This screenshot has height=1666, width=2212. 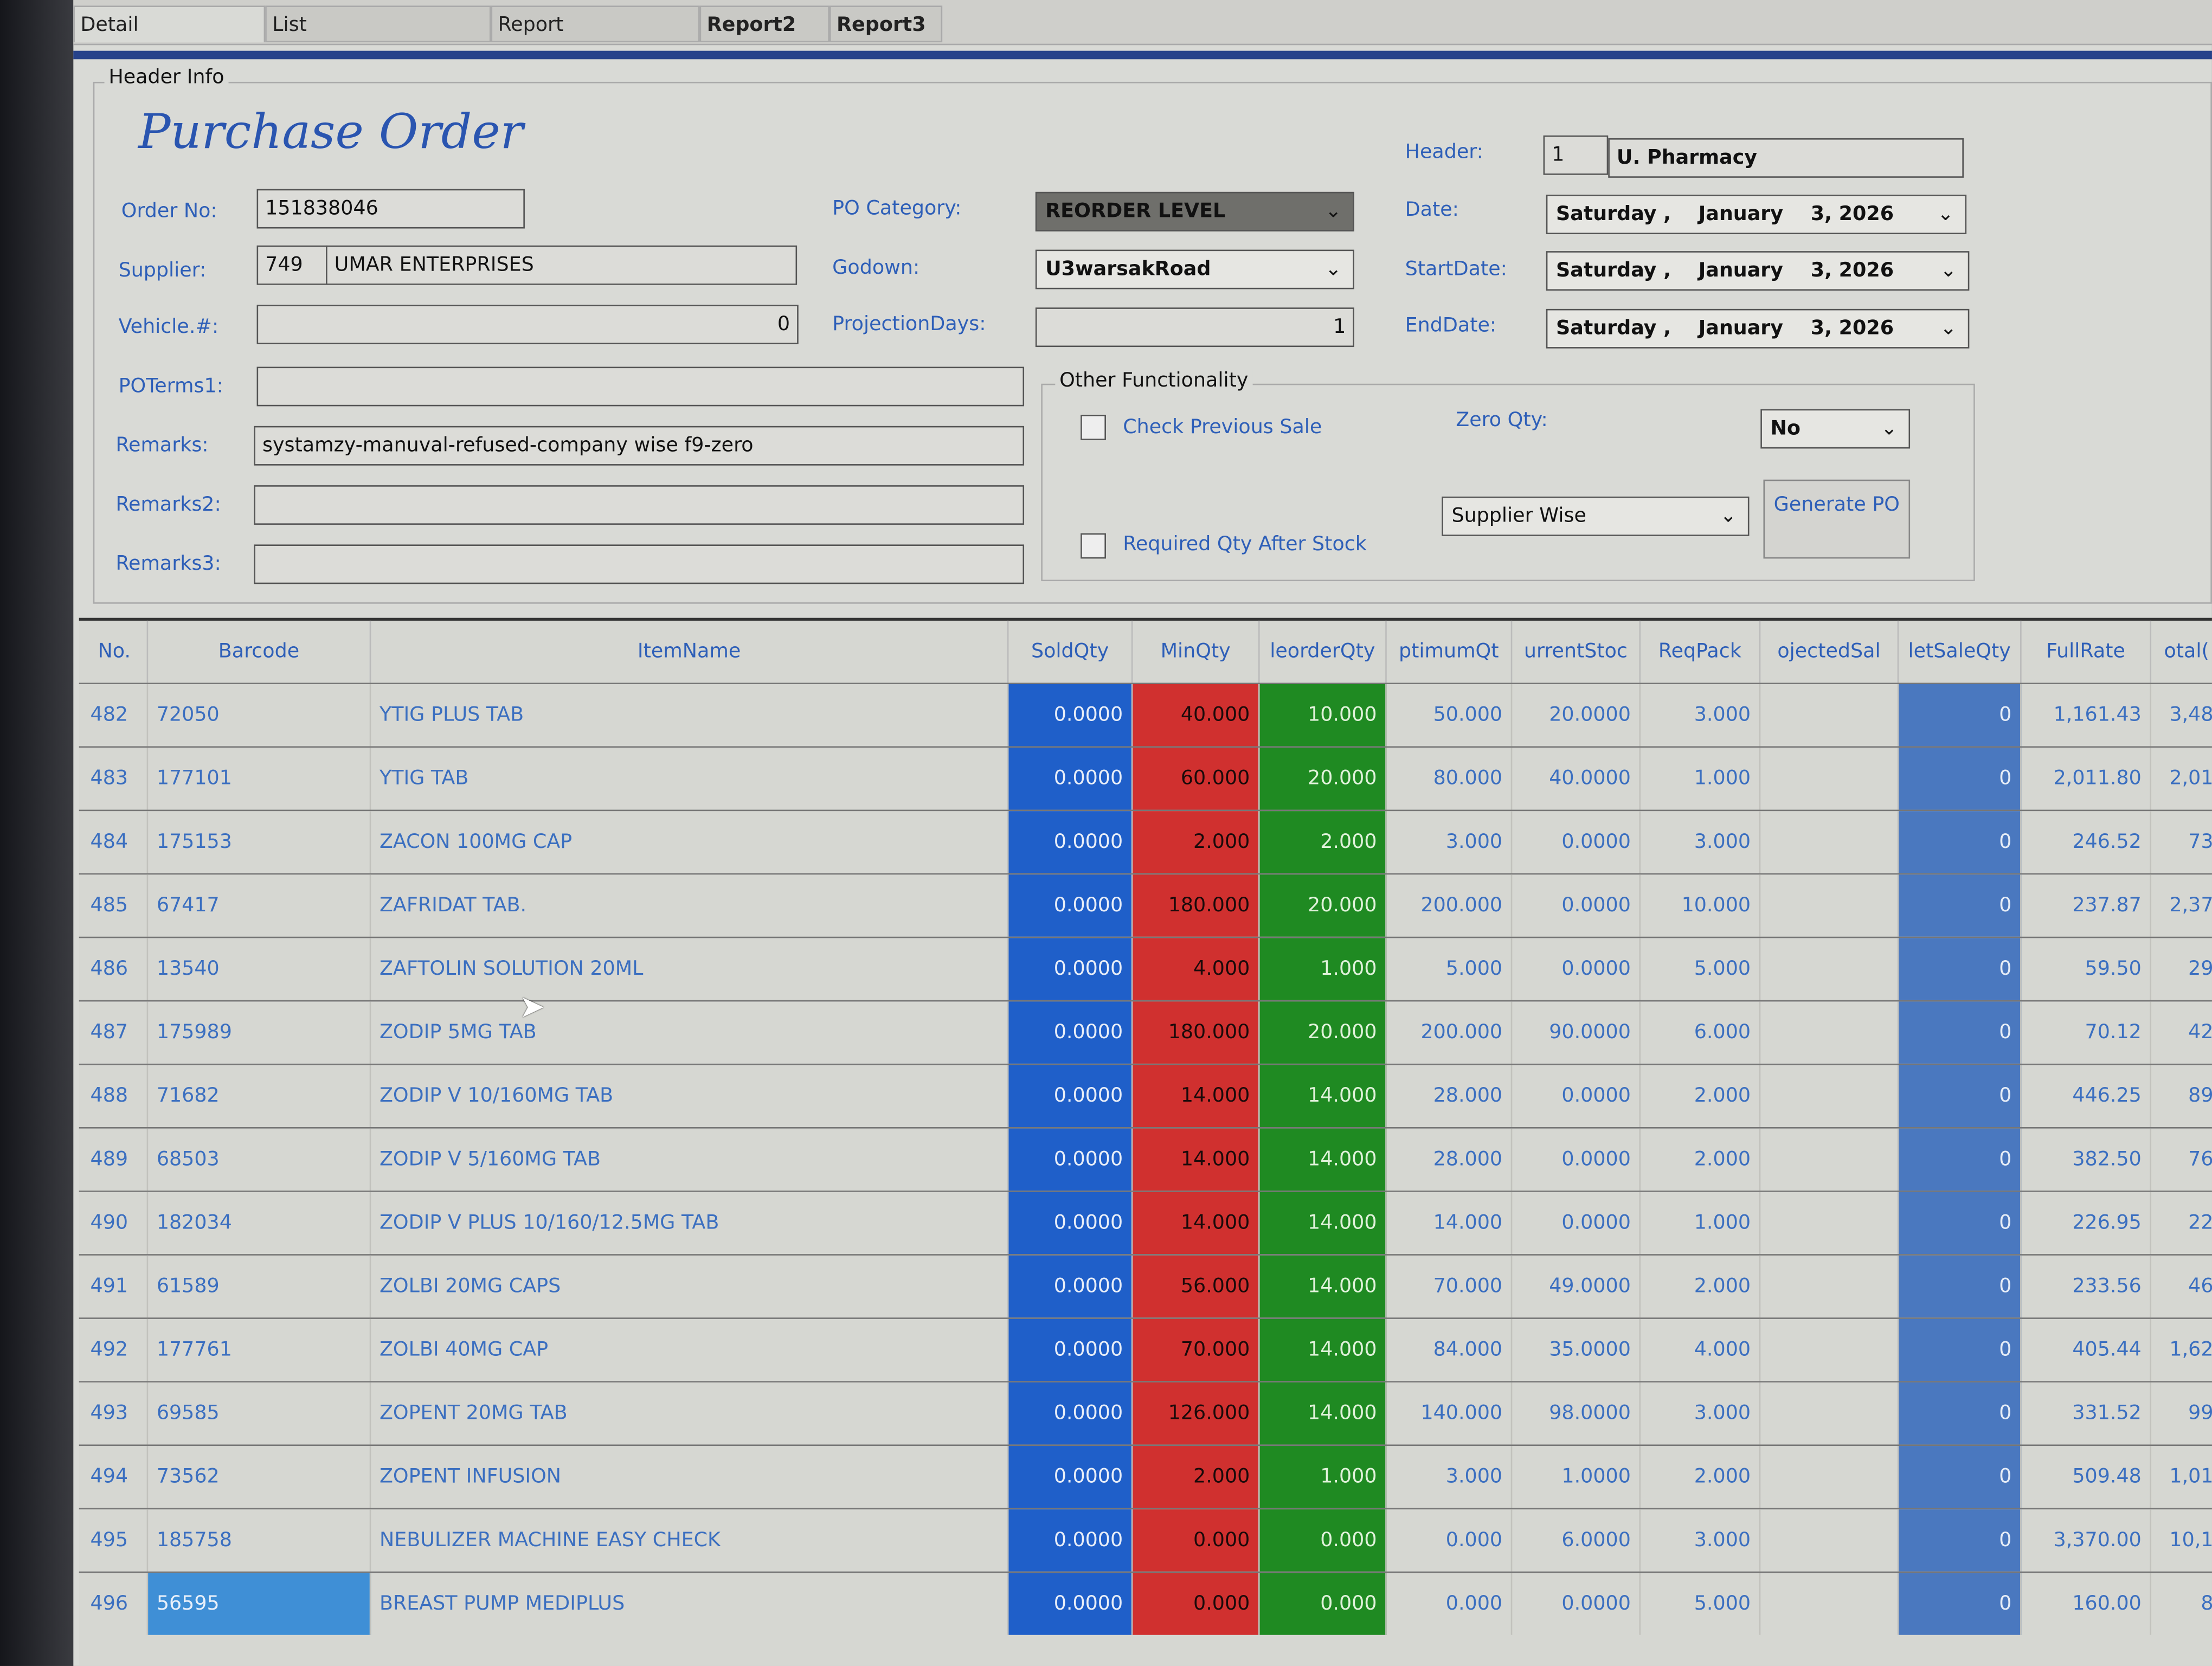 I want to click on cell-min-qty: 14.000, so click(x=1196, y=1160).